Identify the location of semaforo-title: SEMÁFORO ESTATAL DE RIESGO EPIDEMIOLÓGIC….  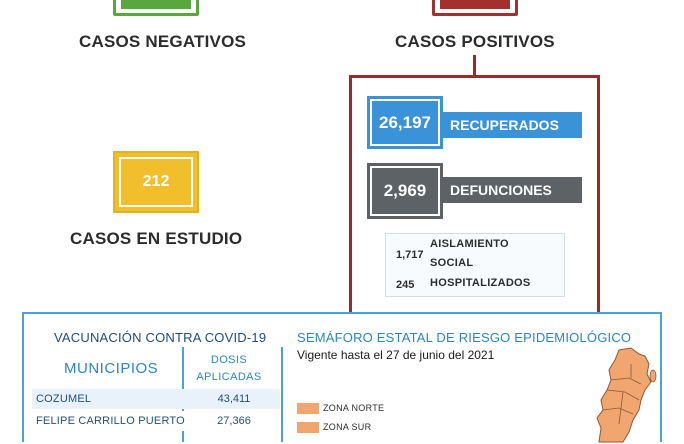
(464, 337).